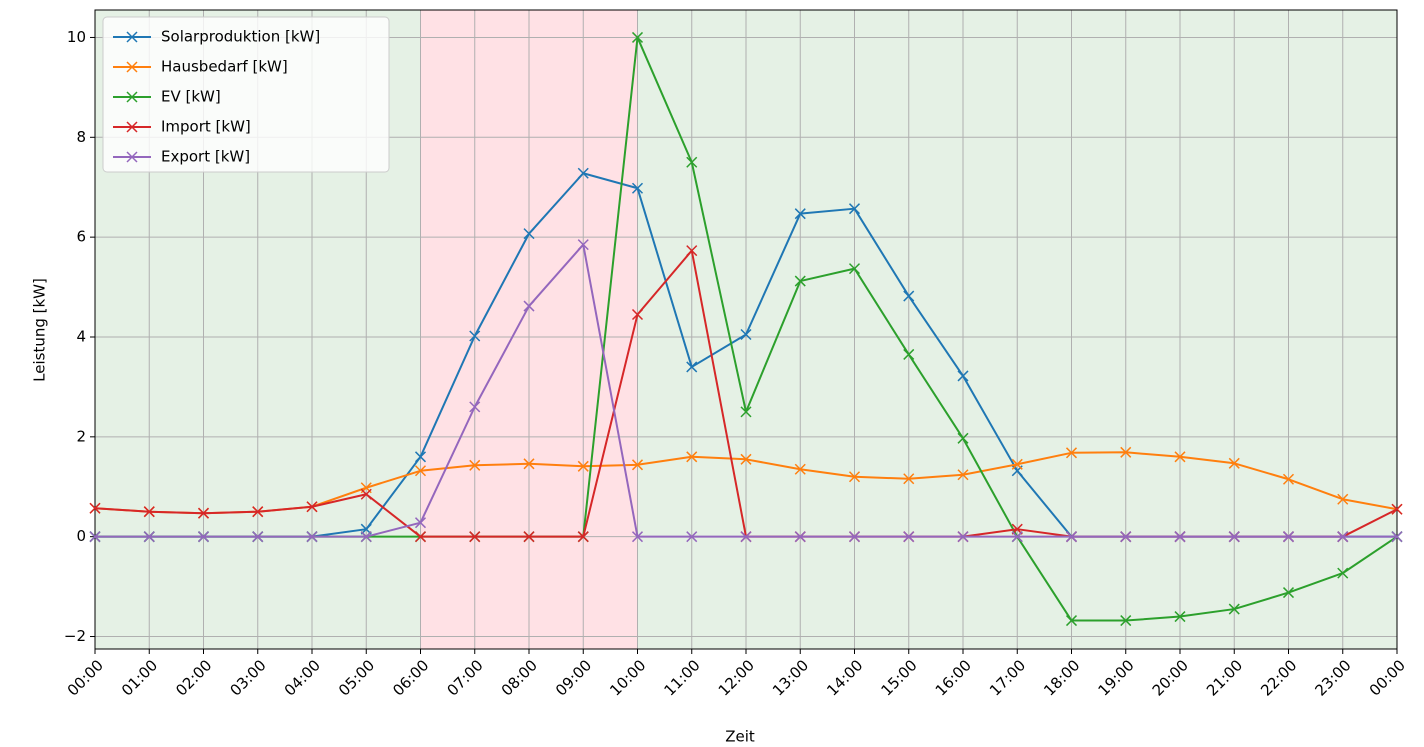 The height and width of the screenshot is (747, 1424). Describe the element at coordinates (519, 677) in the screenshot. I see `x-tick-label: 08:00` at that location.